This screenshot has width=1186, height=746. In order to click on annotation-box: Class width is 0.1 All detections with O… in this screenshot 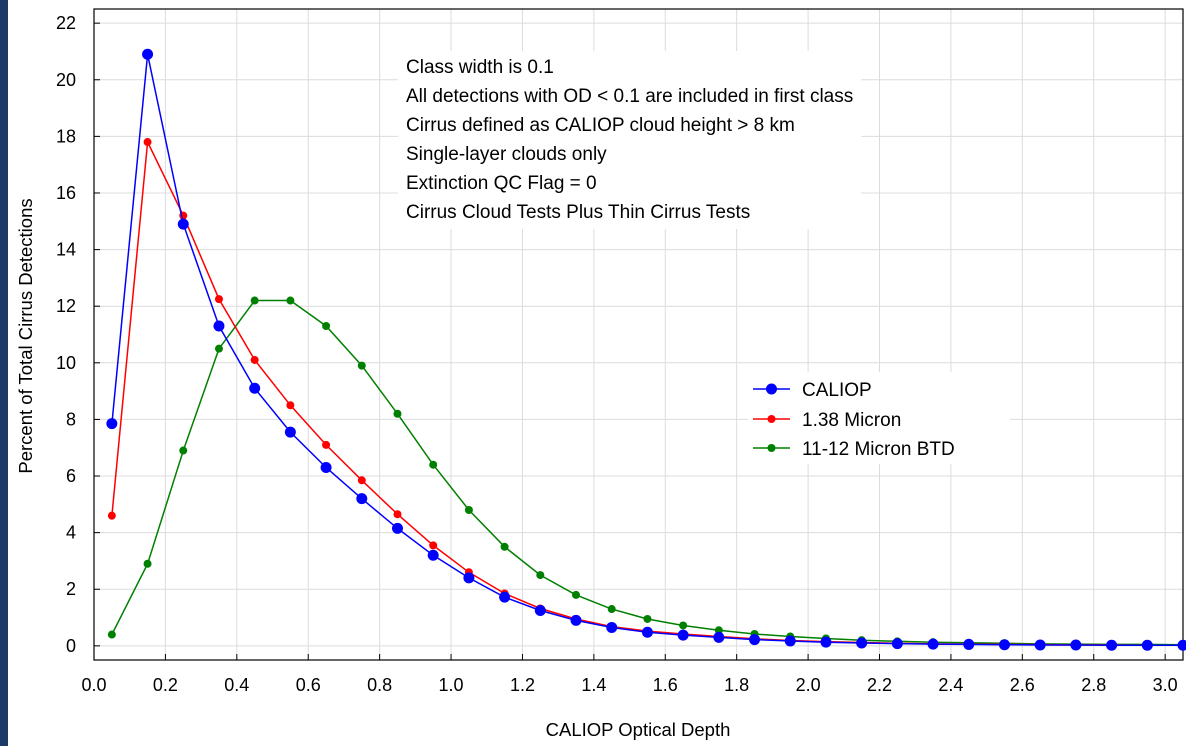, I will do `click(630, 140)`.